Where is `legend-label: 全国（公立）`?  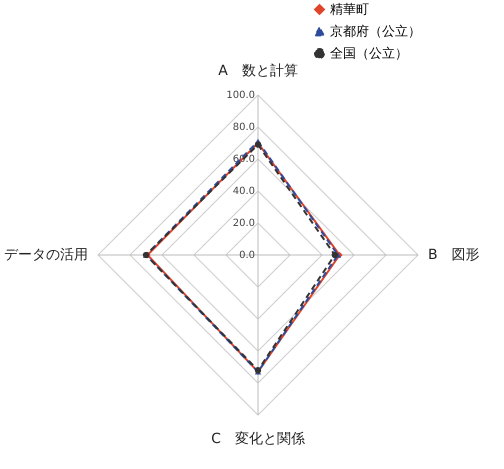 legend-label: 全国（公立） is located at coordinates (369, 54).